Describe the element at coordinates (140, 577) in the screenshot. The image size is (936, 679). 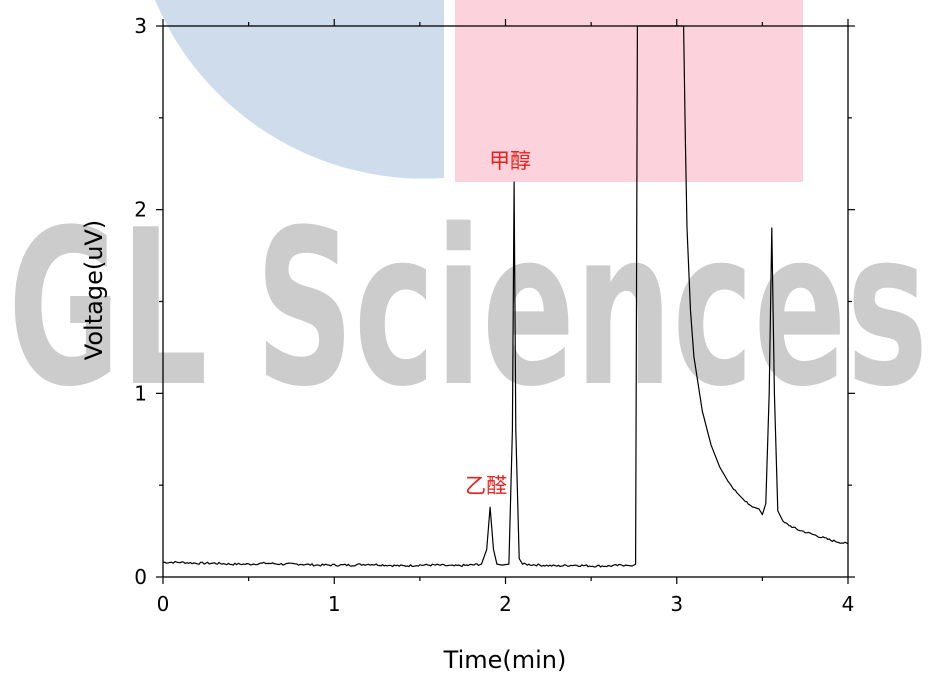
I see `y-tick-label: 0` at that location.